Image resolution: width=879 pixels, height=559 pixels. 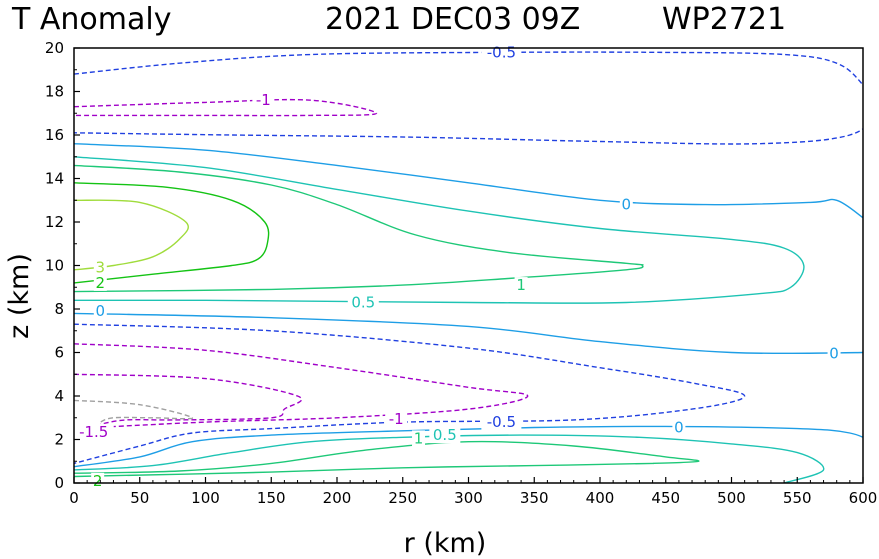 What do you see at coordinates (74, 498) in the screenshot?
I see `x-tick-label: 0` at bounding box center [74, 498].